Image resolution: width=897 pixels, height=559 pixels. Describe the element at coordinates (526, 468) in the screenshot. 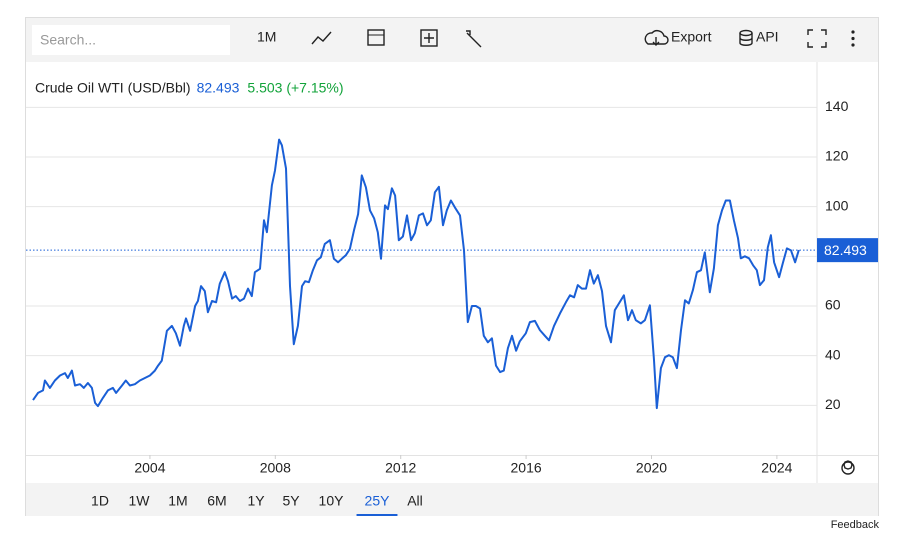

I see `x-tick-label: 2016` at that location.